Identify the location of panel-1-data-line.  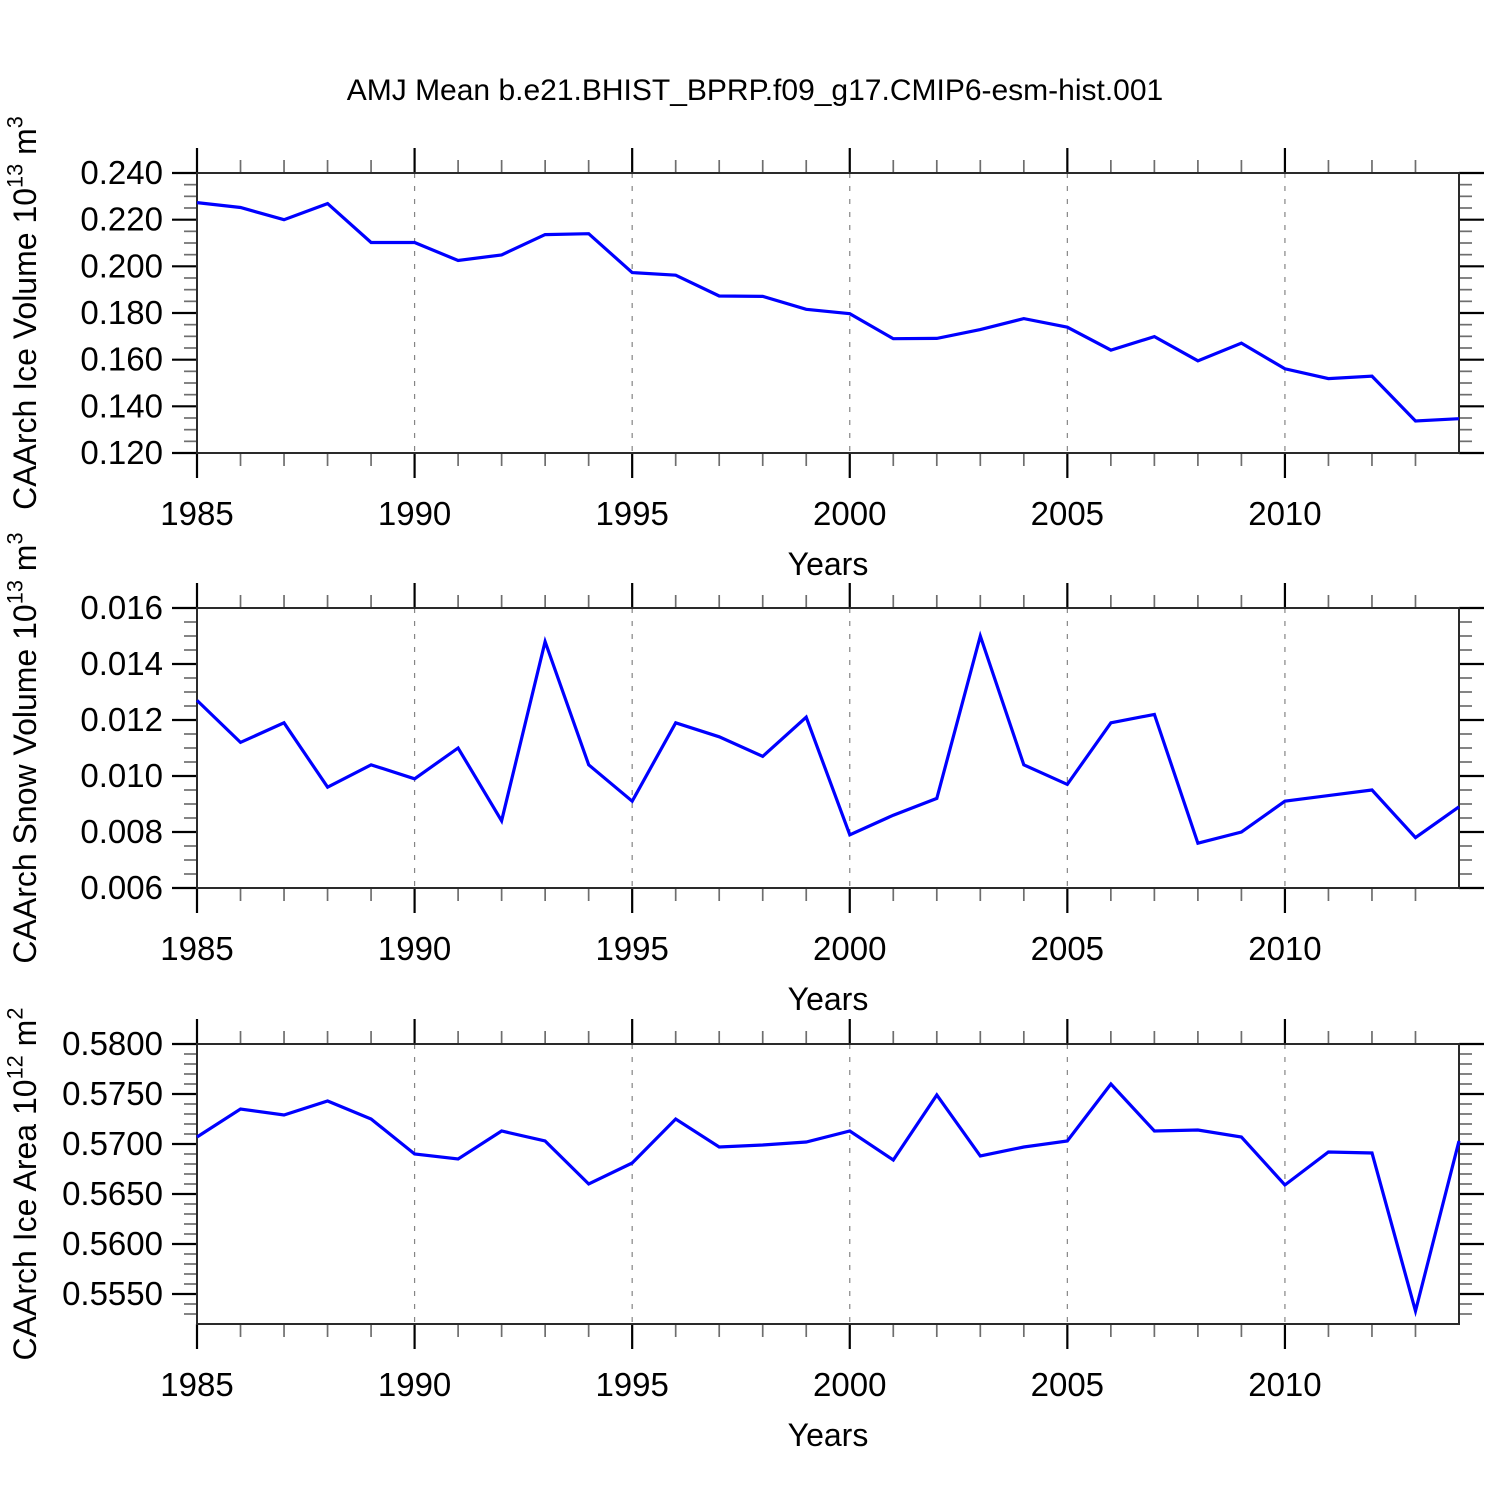
(828, 312).